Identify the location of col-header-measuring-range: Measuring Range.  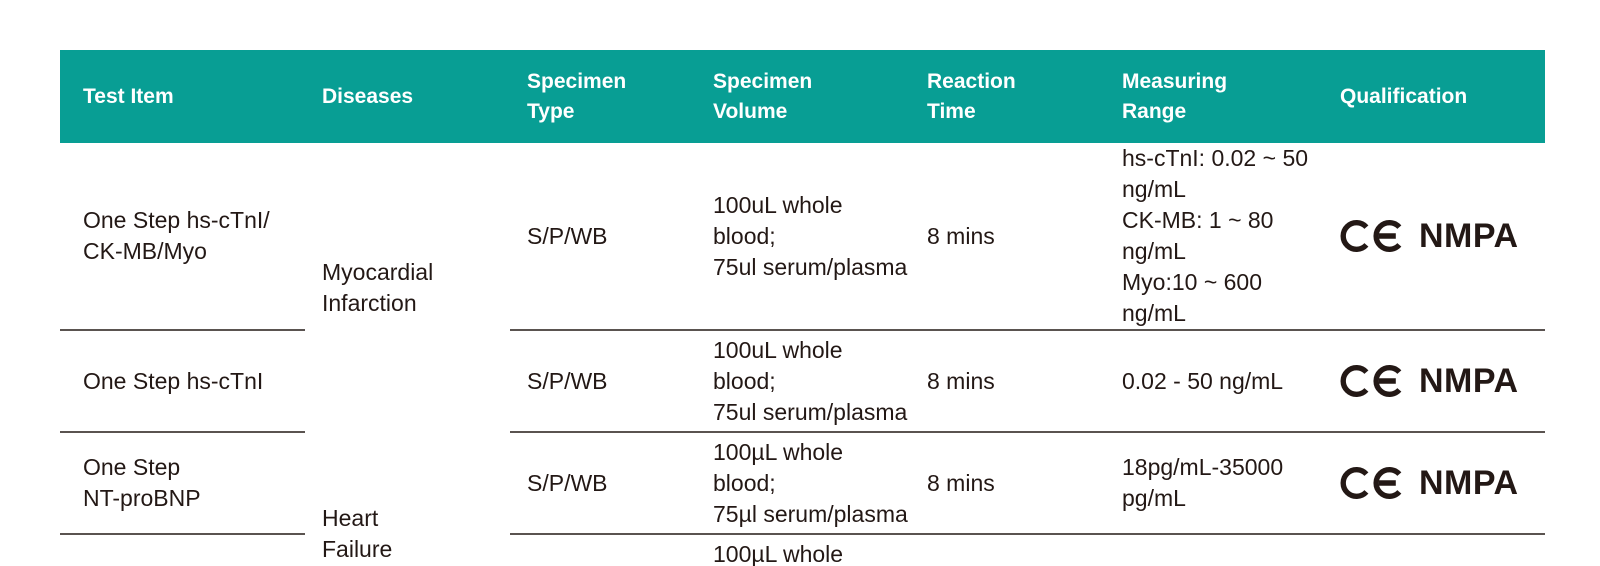
(1215, 96).